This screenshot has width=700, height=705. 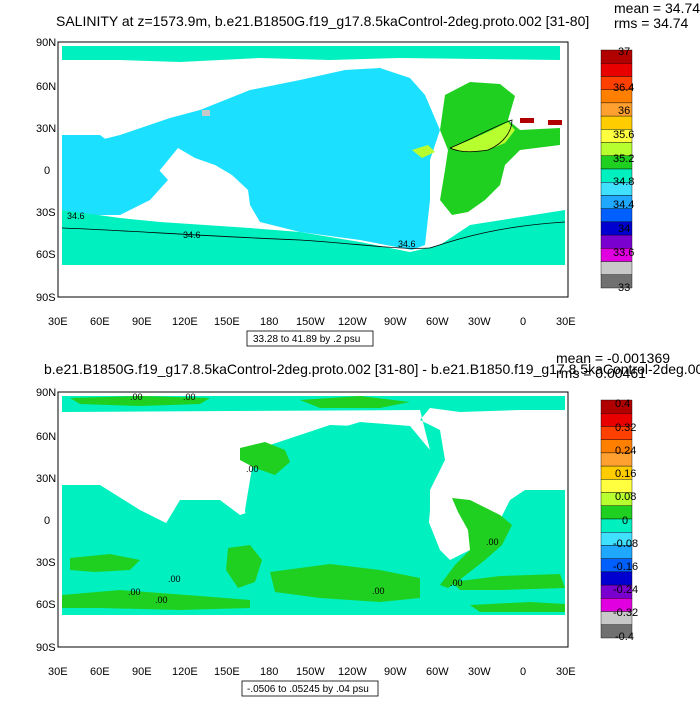 I want to click on anomaly-atlantic, so click(x=476, y=543).